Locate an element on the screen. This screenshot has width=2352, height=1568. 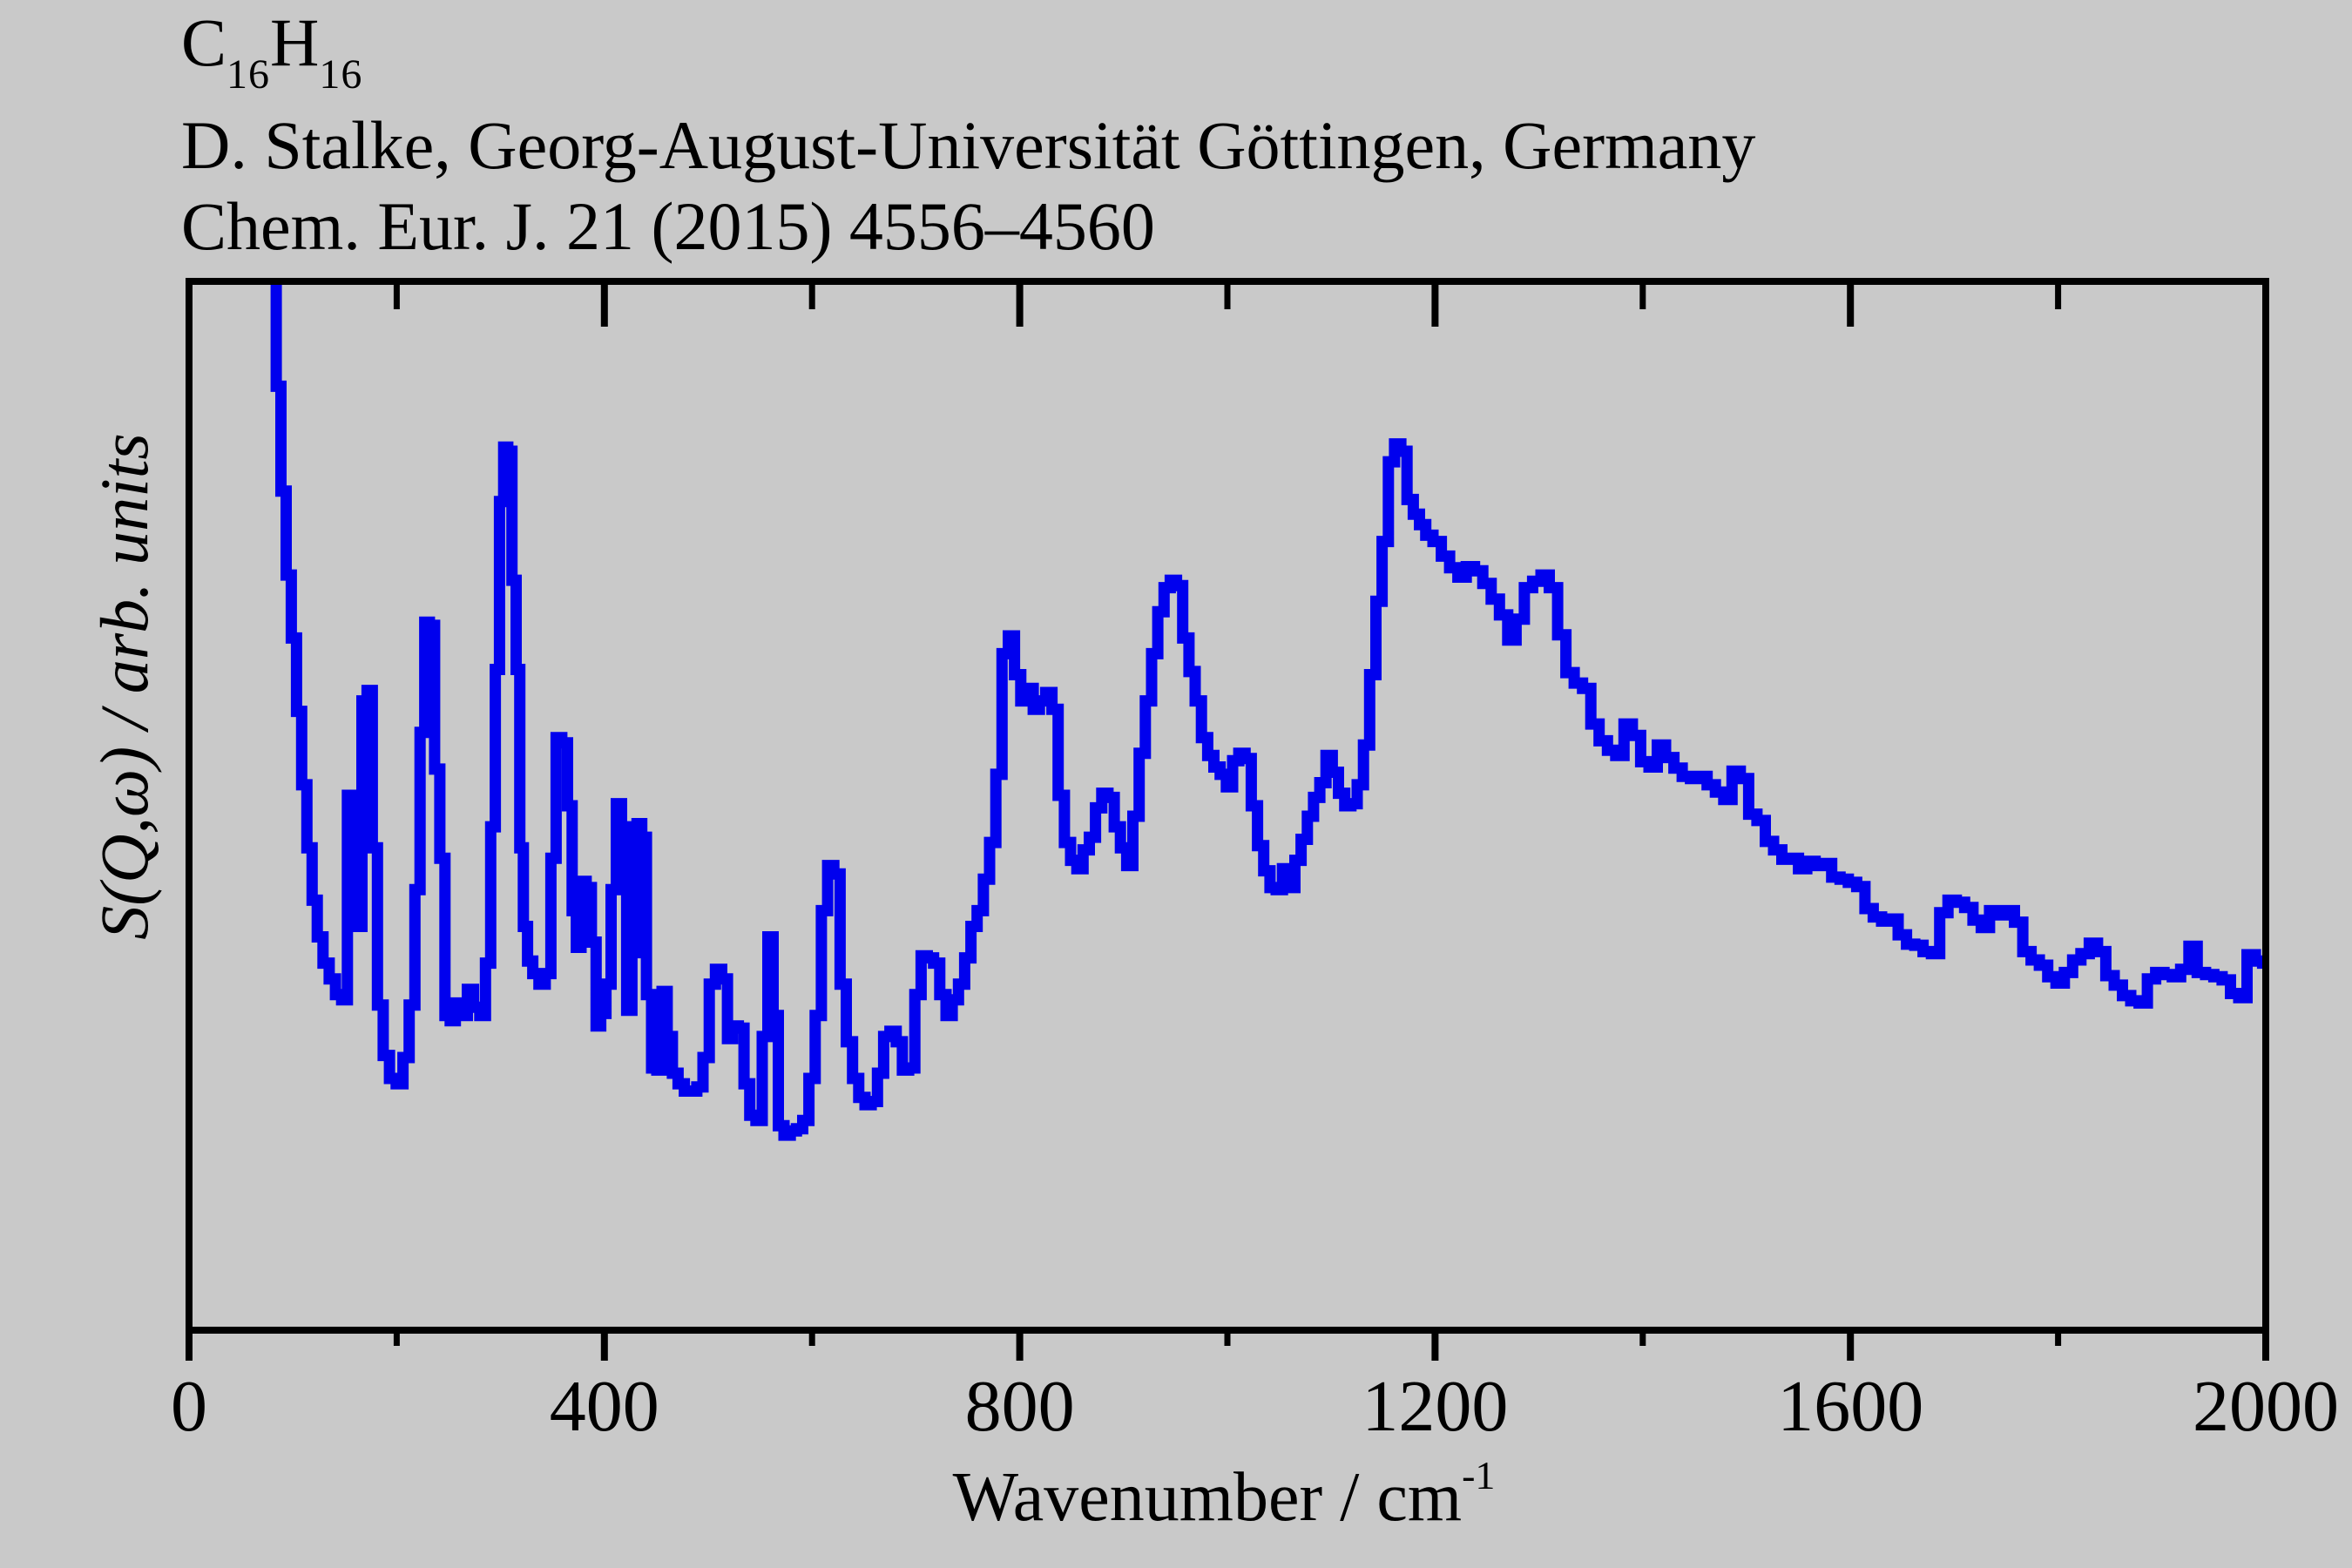
citation-line: Chem. Eur. J. 21 (2015) 4556–4560 is located at coordinates (668, 226).